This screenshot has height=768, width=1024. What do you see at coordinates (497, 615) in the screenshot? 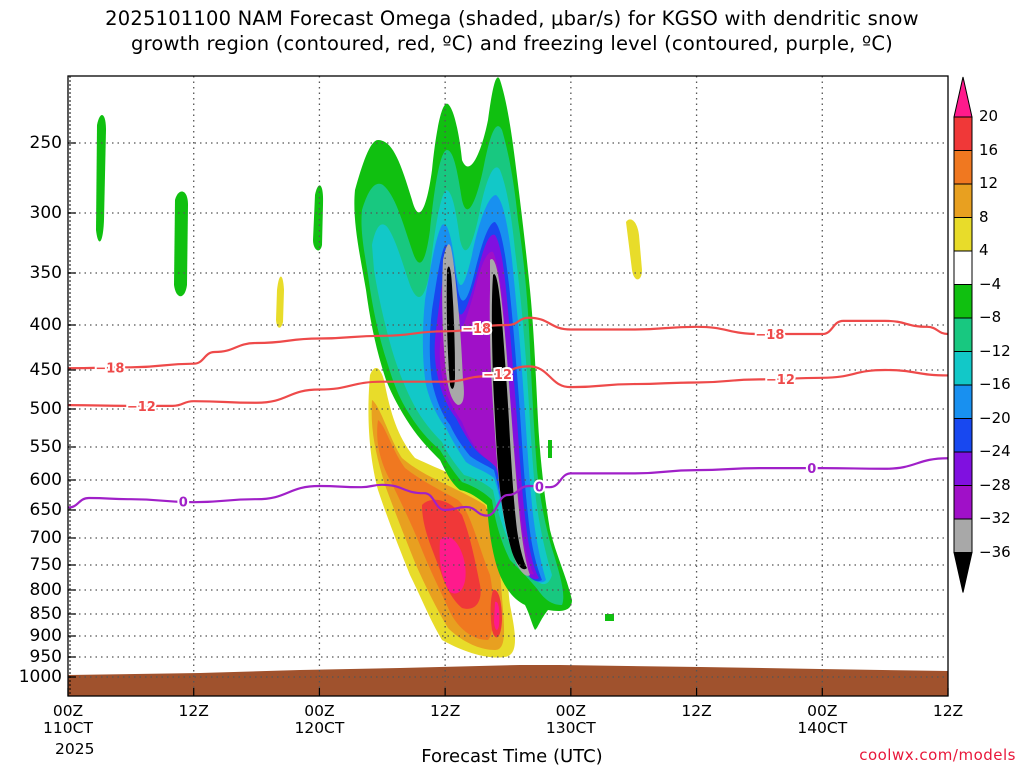
I see `omega-descent-20b` at bounding box center [497, 615].